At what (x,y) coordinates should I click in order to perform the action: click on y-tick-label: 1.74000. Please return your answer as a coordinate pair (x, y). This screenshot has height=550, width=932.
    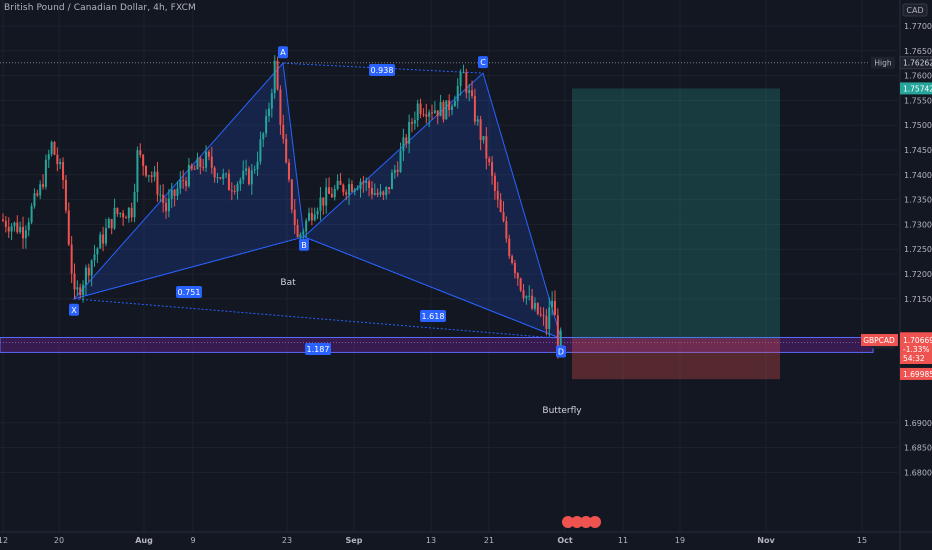
    Looking at the image, I should click on (918, 175).